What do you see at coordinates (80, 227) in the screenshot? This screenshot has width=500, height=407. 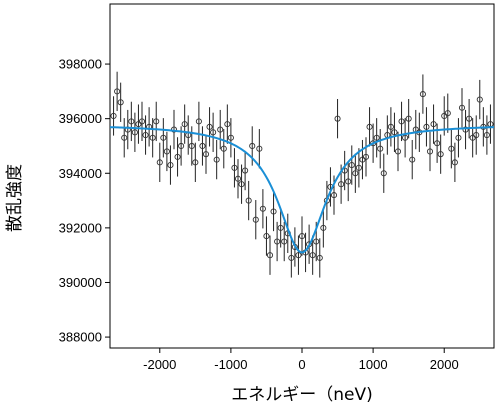 I see `y-tick-label: 392000` at bounding box center [80, 227].